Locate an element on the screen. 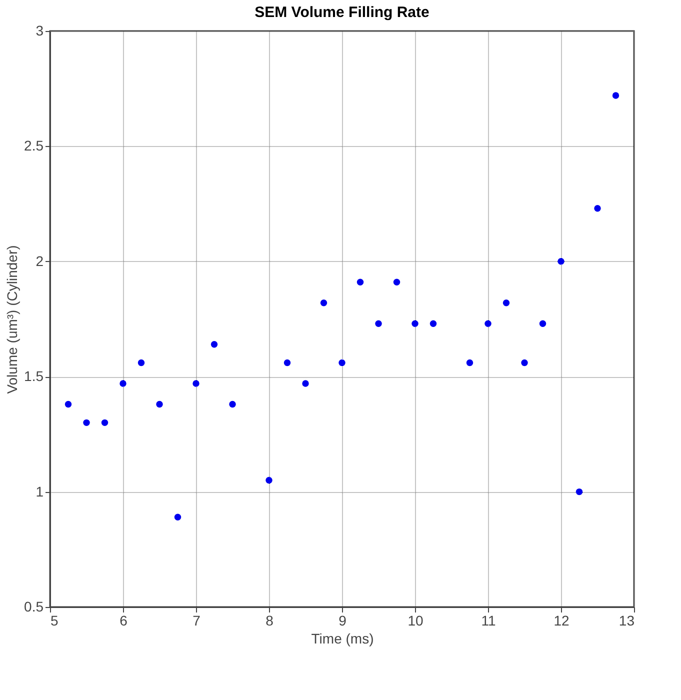  x-axis-title: Time (ms) is located at coordinates (342, 638).